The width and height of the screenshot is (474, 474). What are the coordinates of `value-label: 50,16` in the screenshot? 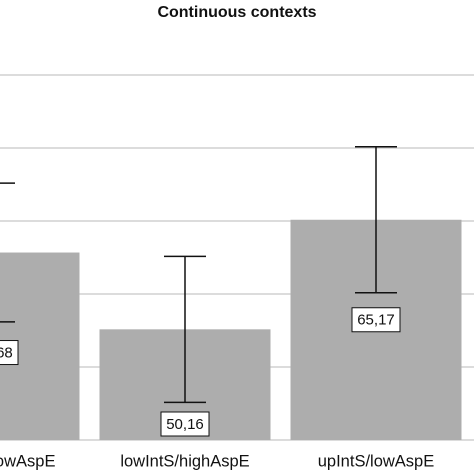 It's located at (185, 424).